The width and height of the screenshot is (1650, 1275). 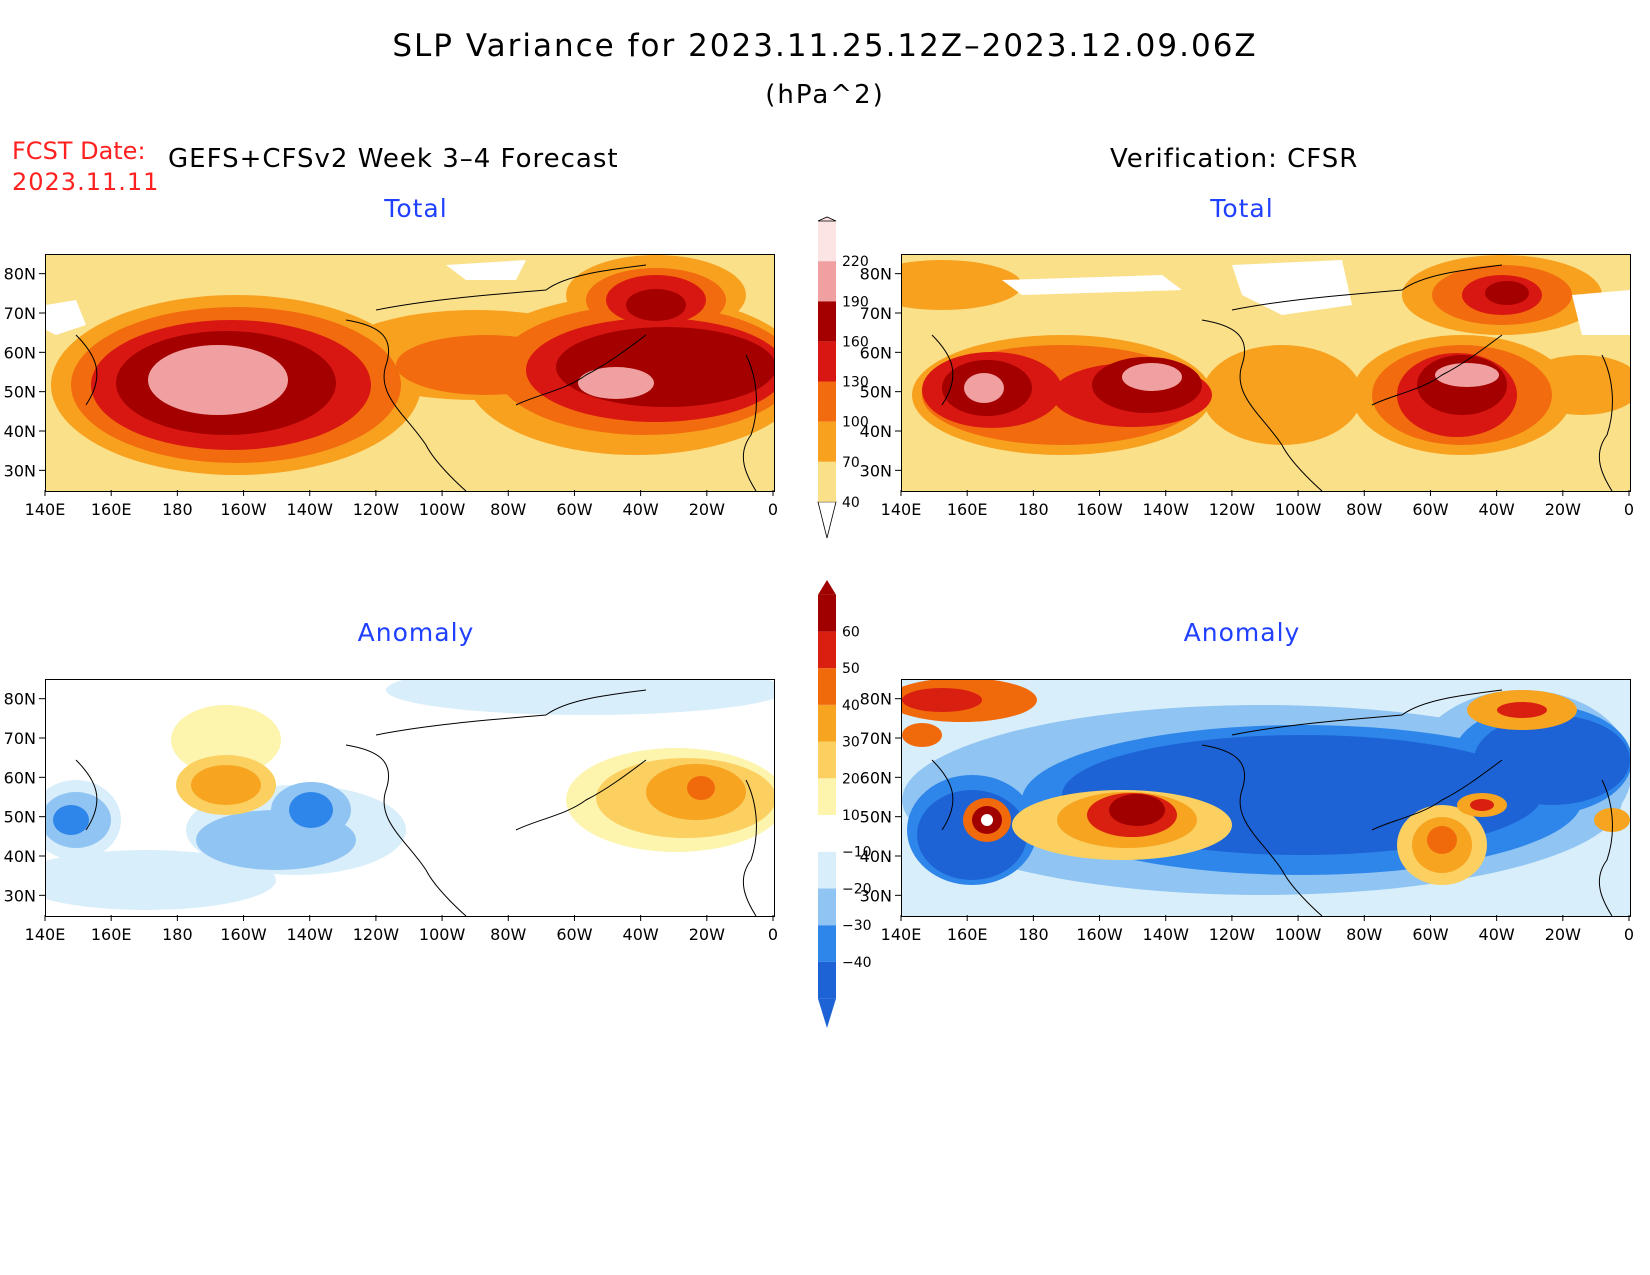 I want to click on verification-total-contours, so click(x=1266, y=355).